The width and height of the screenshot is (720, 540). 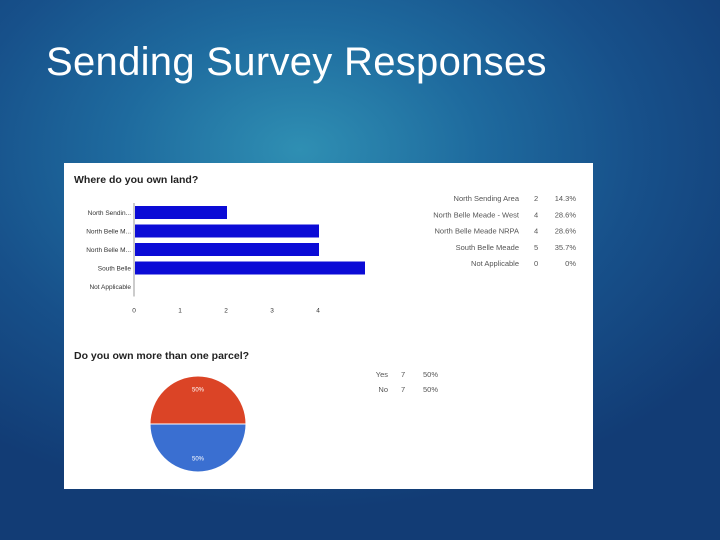 What do you see at coordinates (570, 263) in the screenshot?
I see `legend-row-percent: 0%` at bounding box center [570, 263].